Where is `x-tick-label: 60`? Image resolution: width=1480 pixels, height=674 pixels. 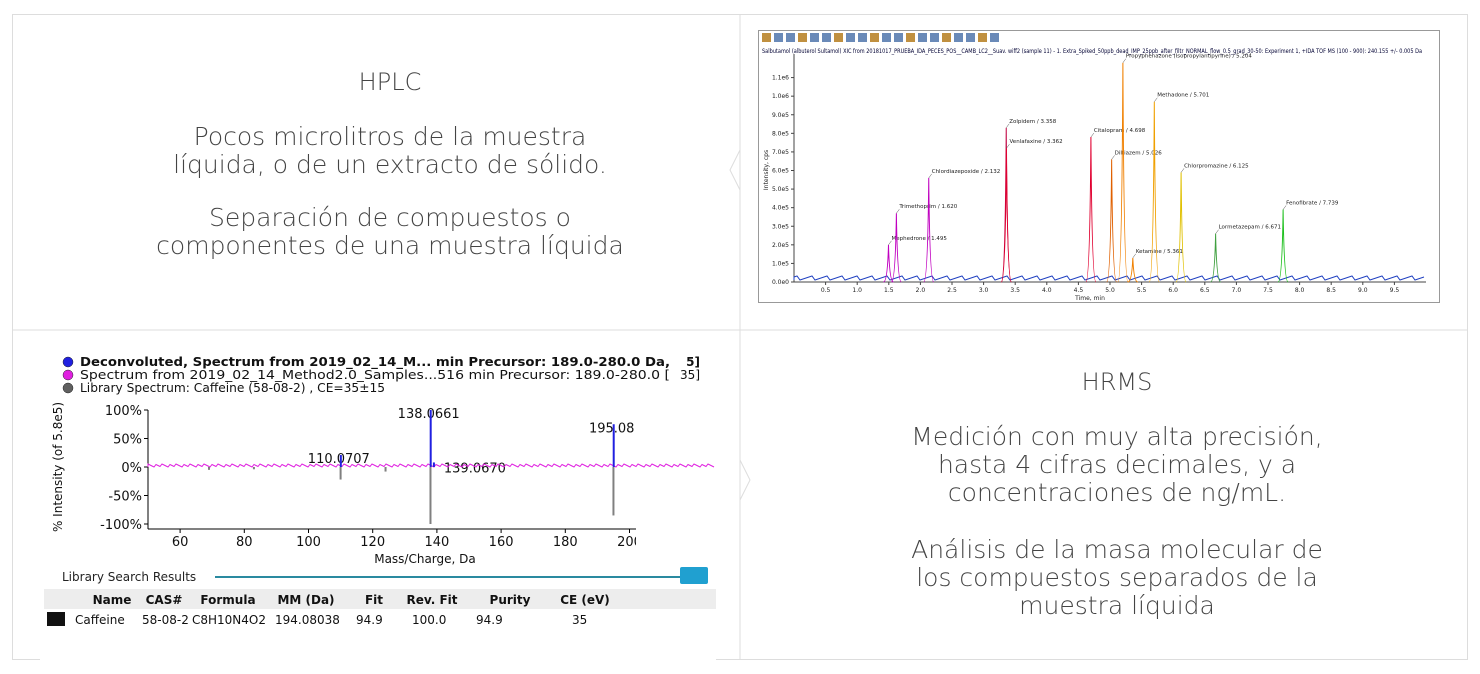
x-tick-label: 60 is located at coordinates (180, 542).